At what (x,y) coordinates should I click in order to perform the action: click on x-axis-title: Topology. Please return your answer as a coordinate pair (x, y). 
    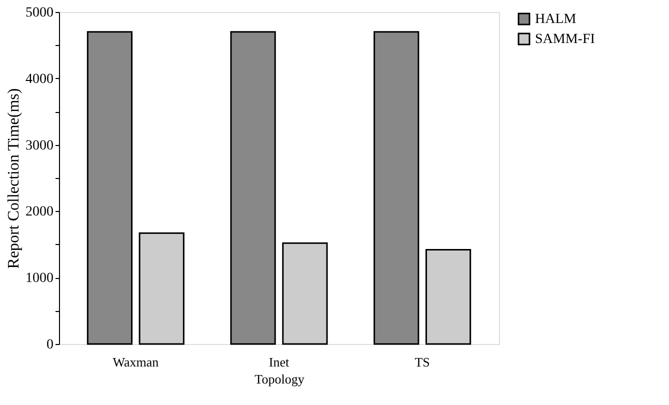
    Looking at the image, I should click on (279, 379).